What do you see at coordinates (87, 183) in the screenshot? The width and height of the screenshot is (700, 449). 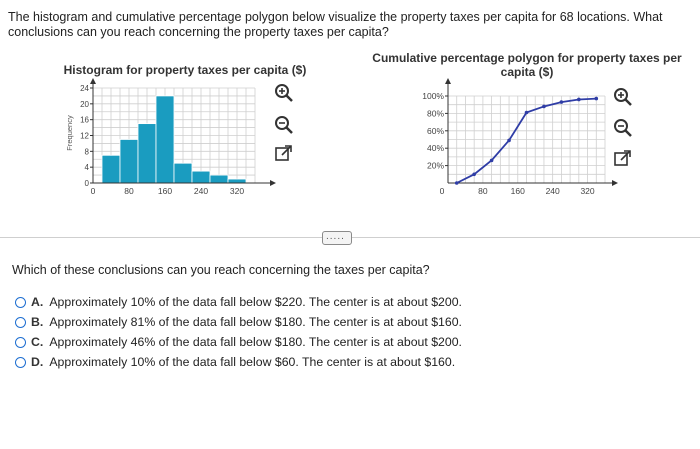 I see `y-tick-label: 0` at bounding box center [87, 183].